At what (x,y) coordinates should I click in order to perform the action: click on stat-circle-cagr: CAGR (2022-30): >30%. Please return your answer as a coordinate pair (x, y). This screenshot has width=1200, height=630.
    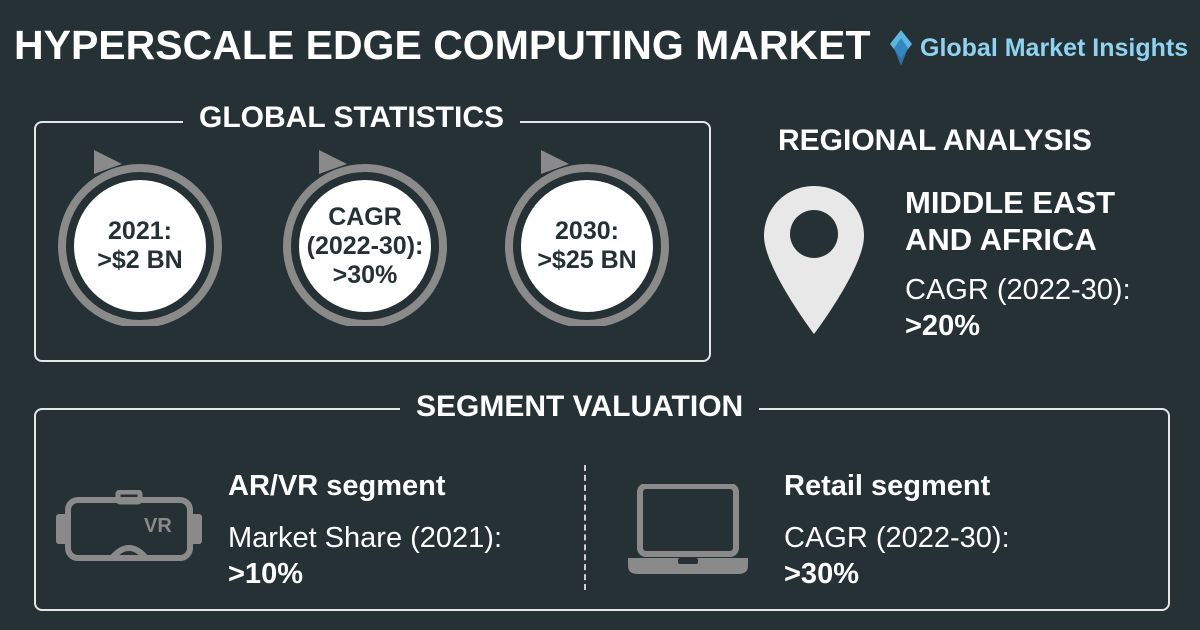
    Looking at the image, I should click on (365, 238).